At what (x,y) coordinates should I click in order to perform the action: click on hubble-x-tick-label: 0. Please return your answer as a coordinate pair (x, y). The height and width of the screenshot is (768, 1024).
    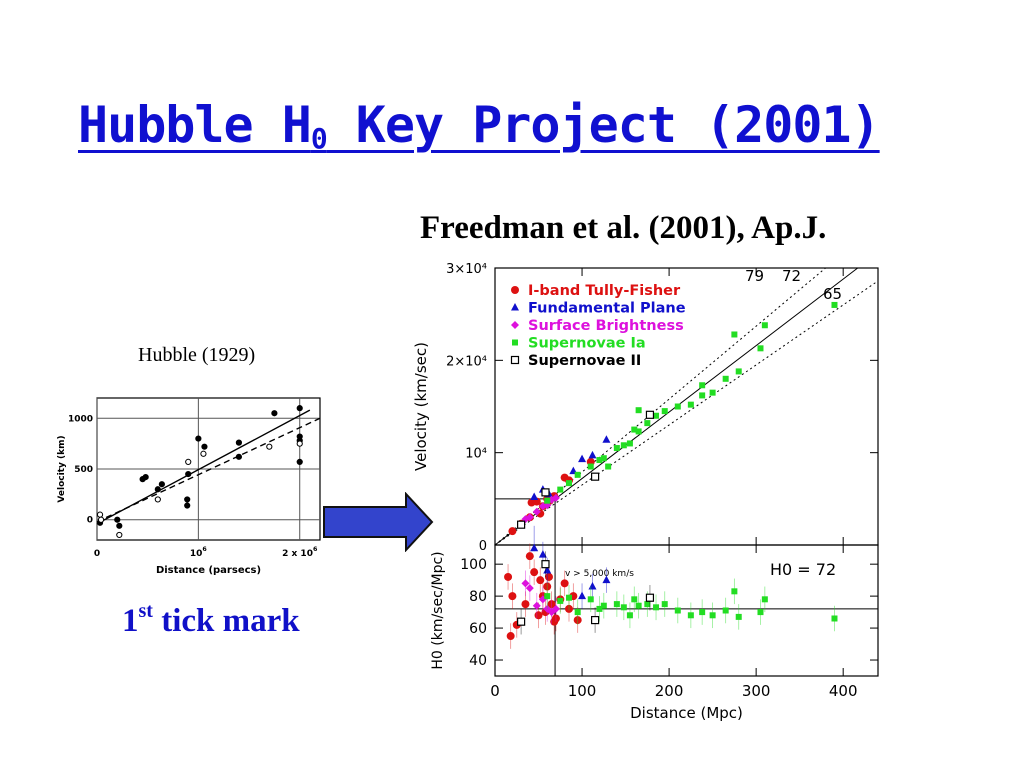
    Looking at the image, I should click on (97, 554).